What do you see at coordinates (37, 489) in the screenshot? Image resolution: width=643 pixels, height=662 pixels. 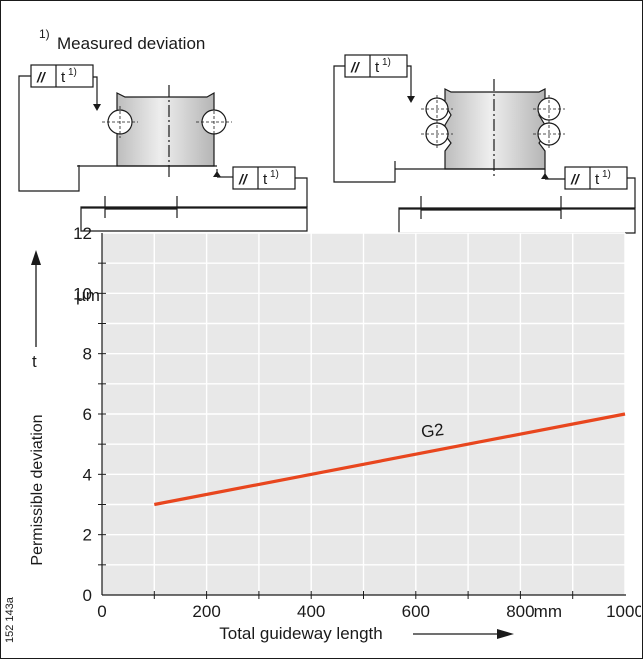 I see `y-axis-label: Permissible deviation` at bounding box center [37, 489].